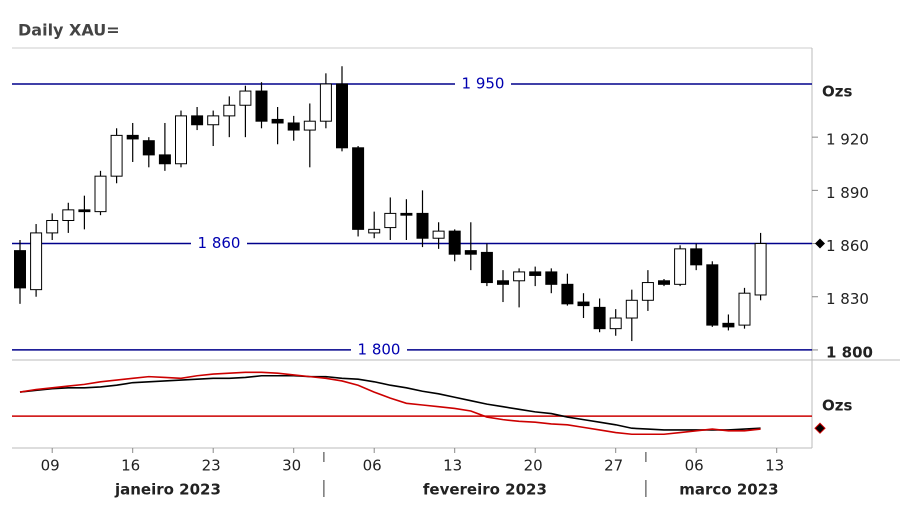  I want to click on y-tick-label: 1 920, so click(847, 140).